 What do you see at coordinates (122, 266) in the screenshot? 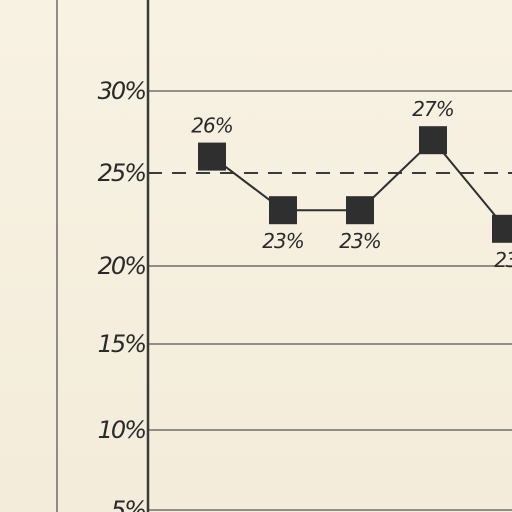
I see `y-tick-label: 20%` at bounding box center [122, 266].